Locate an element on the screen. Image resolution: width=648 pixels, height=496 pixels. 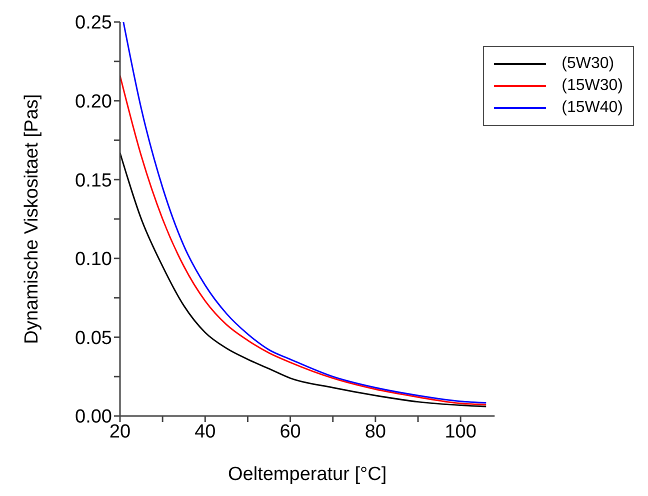
x-tick-label: 80 is located at coordinates (375, 431).